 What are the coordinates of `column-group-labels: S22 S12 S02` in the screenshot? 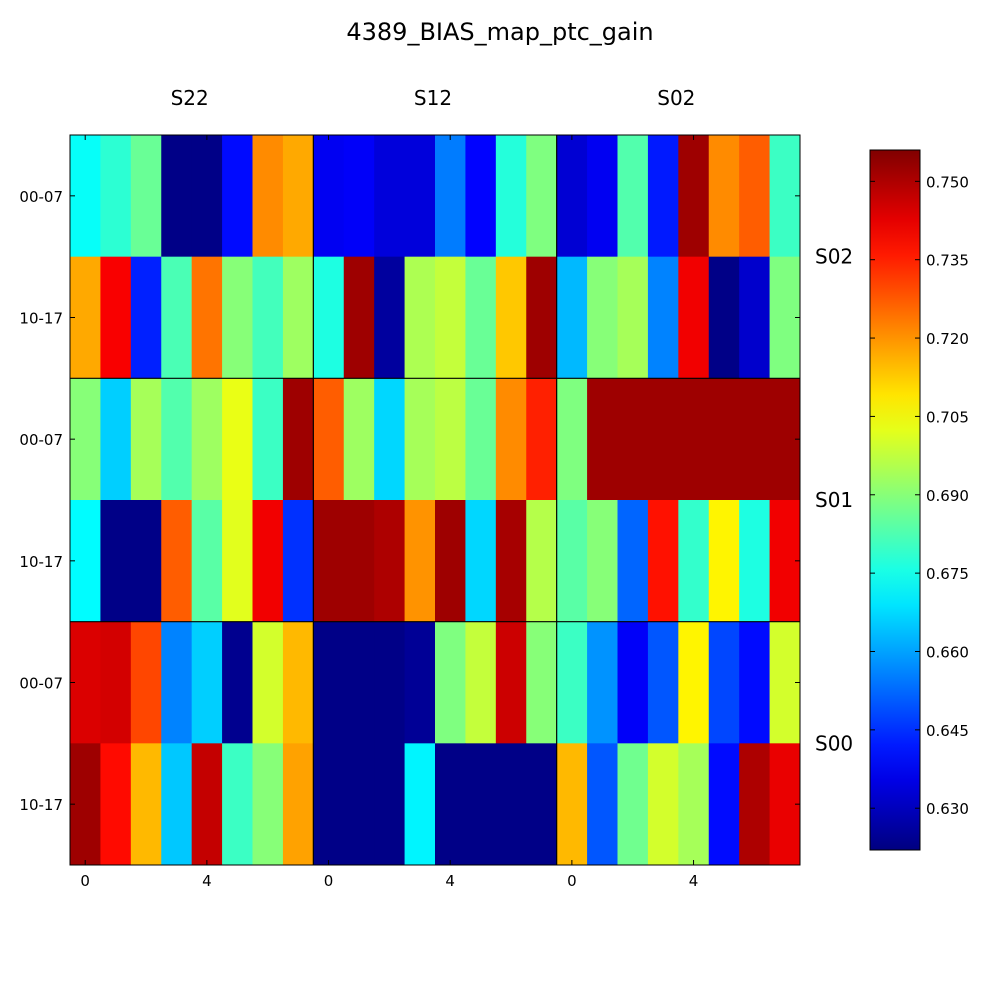 It's located at (433, 98).